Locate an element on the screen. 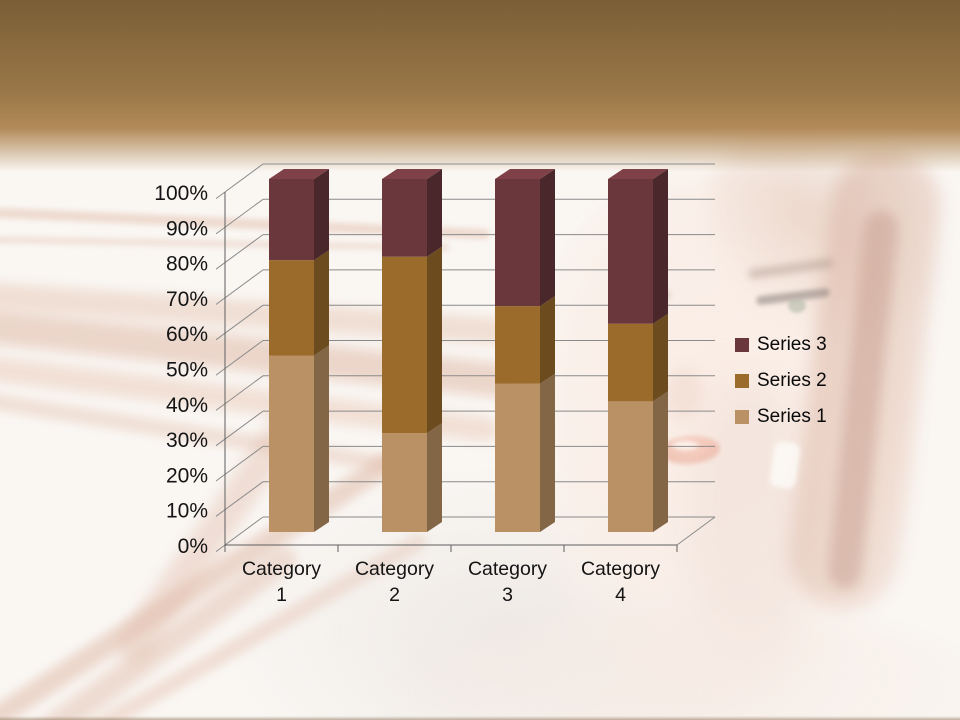 The width and height of the screenshot is (960, 720). y-axis-tick-label: 100% is located at coordinates (181, 193).